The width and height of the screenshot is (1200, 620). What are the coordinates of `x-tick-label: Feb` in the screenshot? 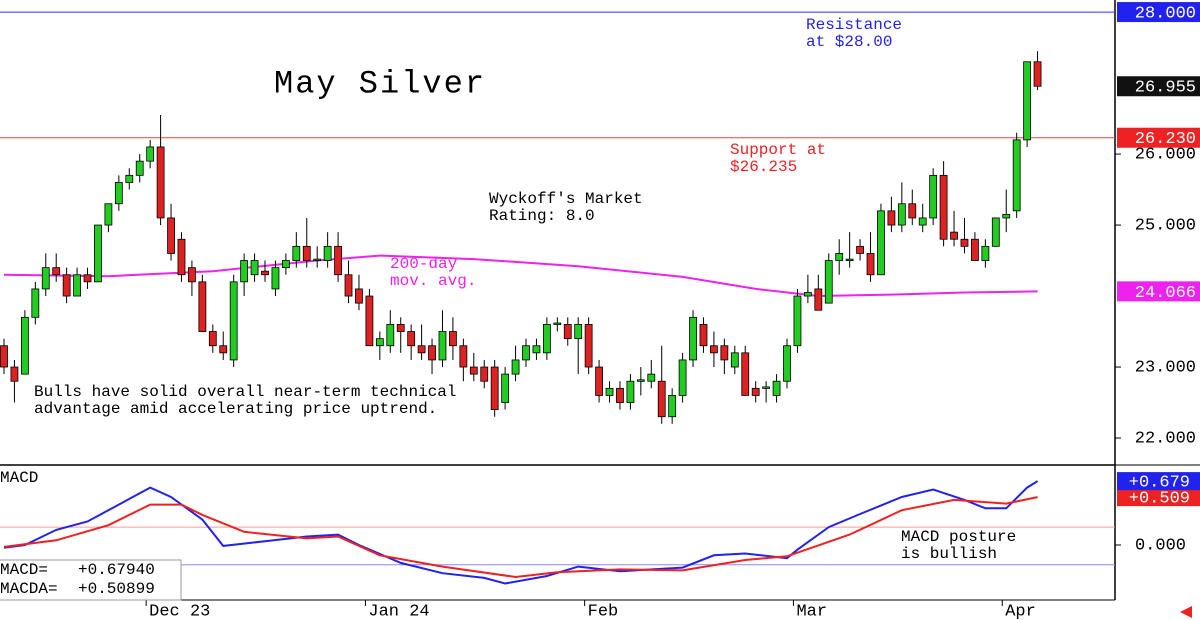 It's located at (603, 611).